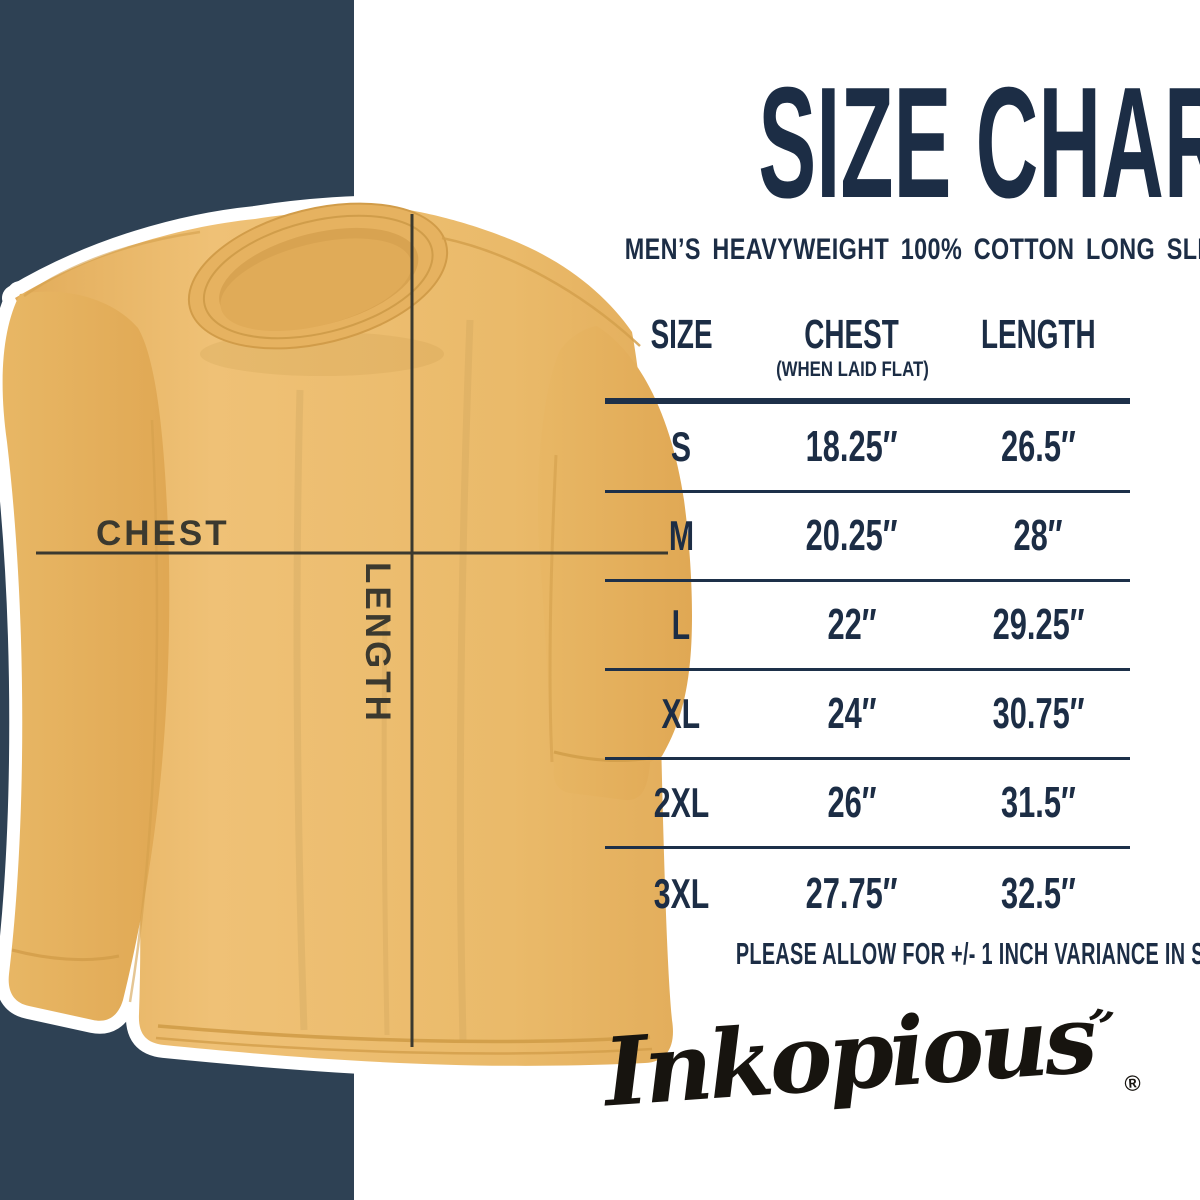 The height and width of the screenshot is (1200, 1200). What do you see at coordinates (681, 446) in the screenshot?
I see `cell-size: S` at bounding box center [681, 446].